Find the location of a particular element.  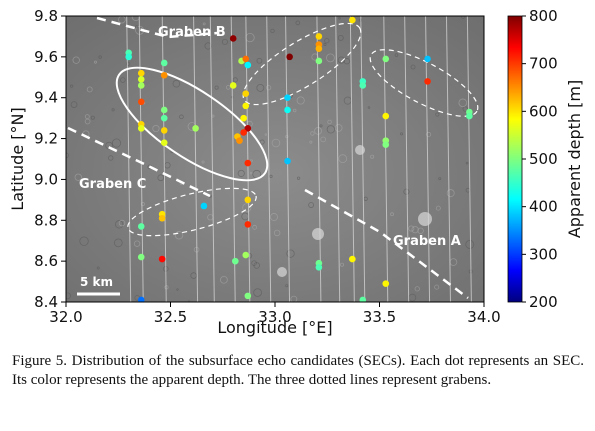

y-tick-label: 9.2 is located at coordinates (46, 139).